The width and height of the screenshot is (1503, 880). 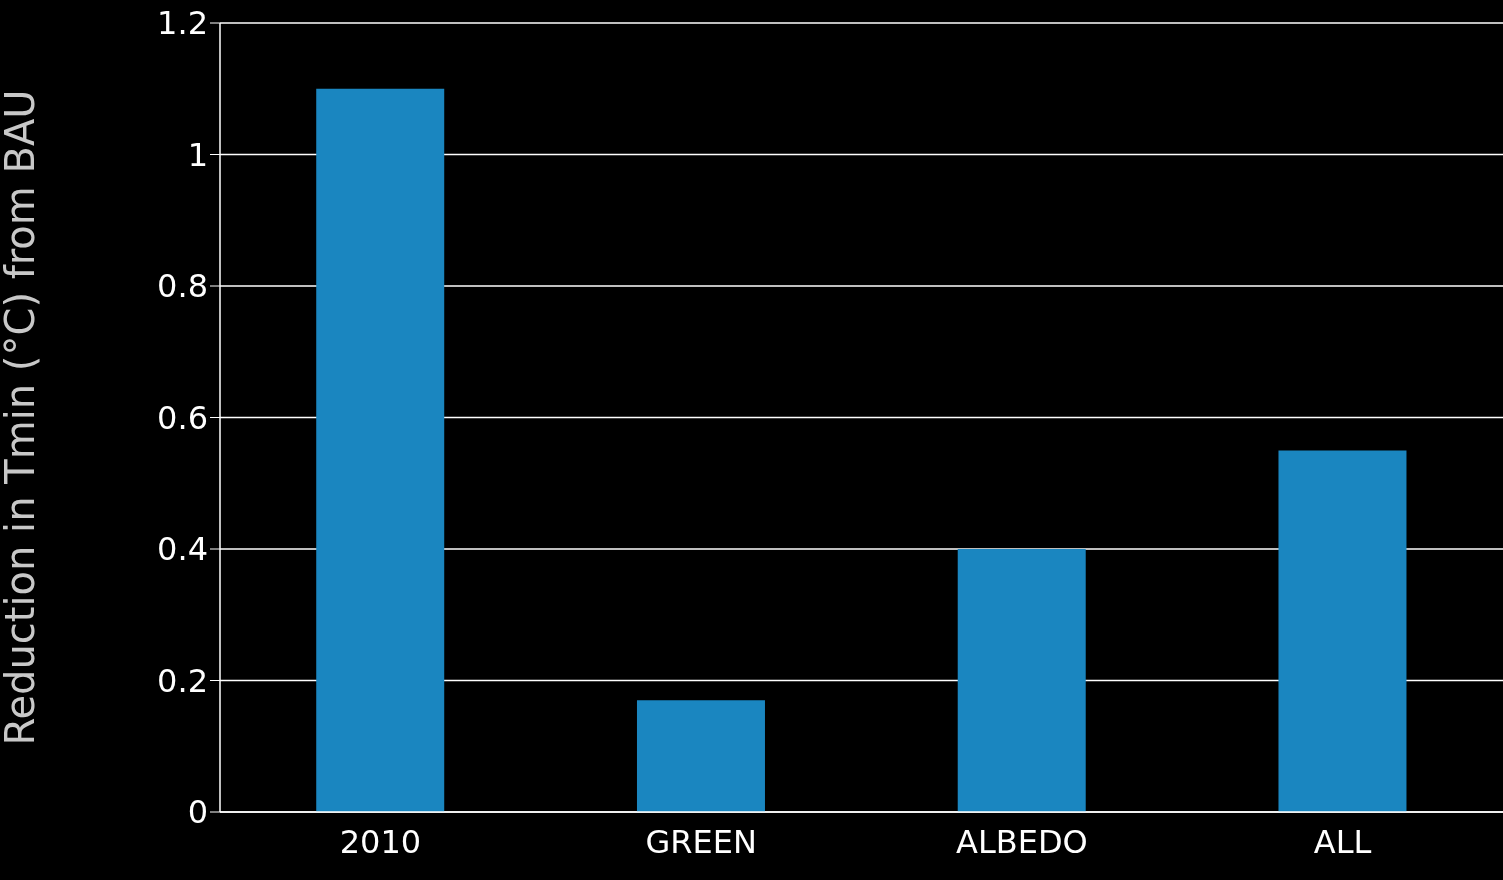 I want to click on x-tick-label: GREEN, so click(x=701, y=841).